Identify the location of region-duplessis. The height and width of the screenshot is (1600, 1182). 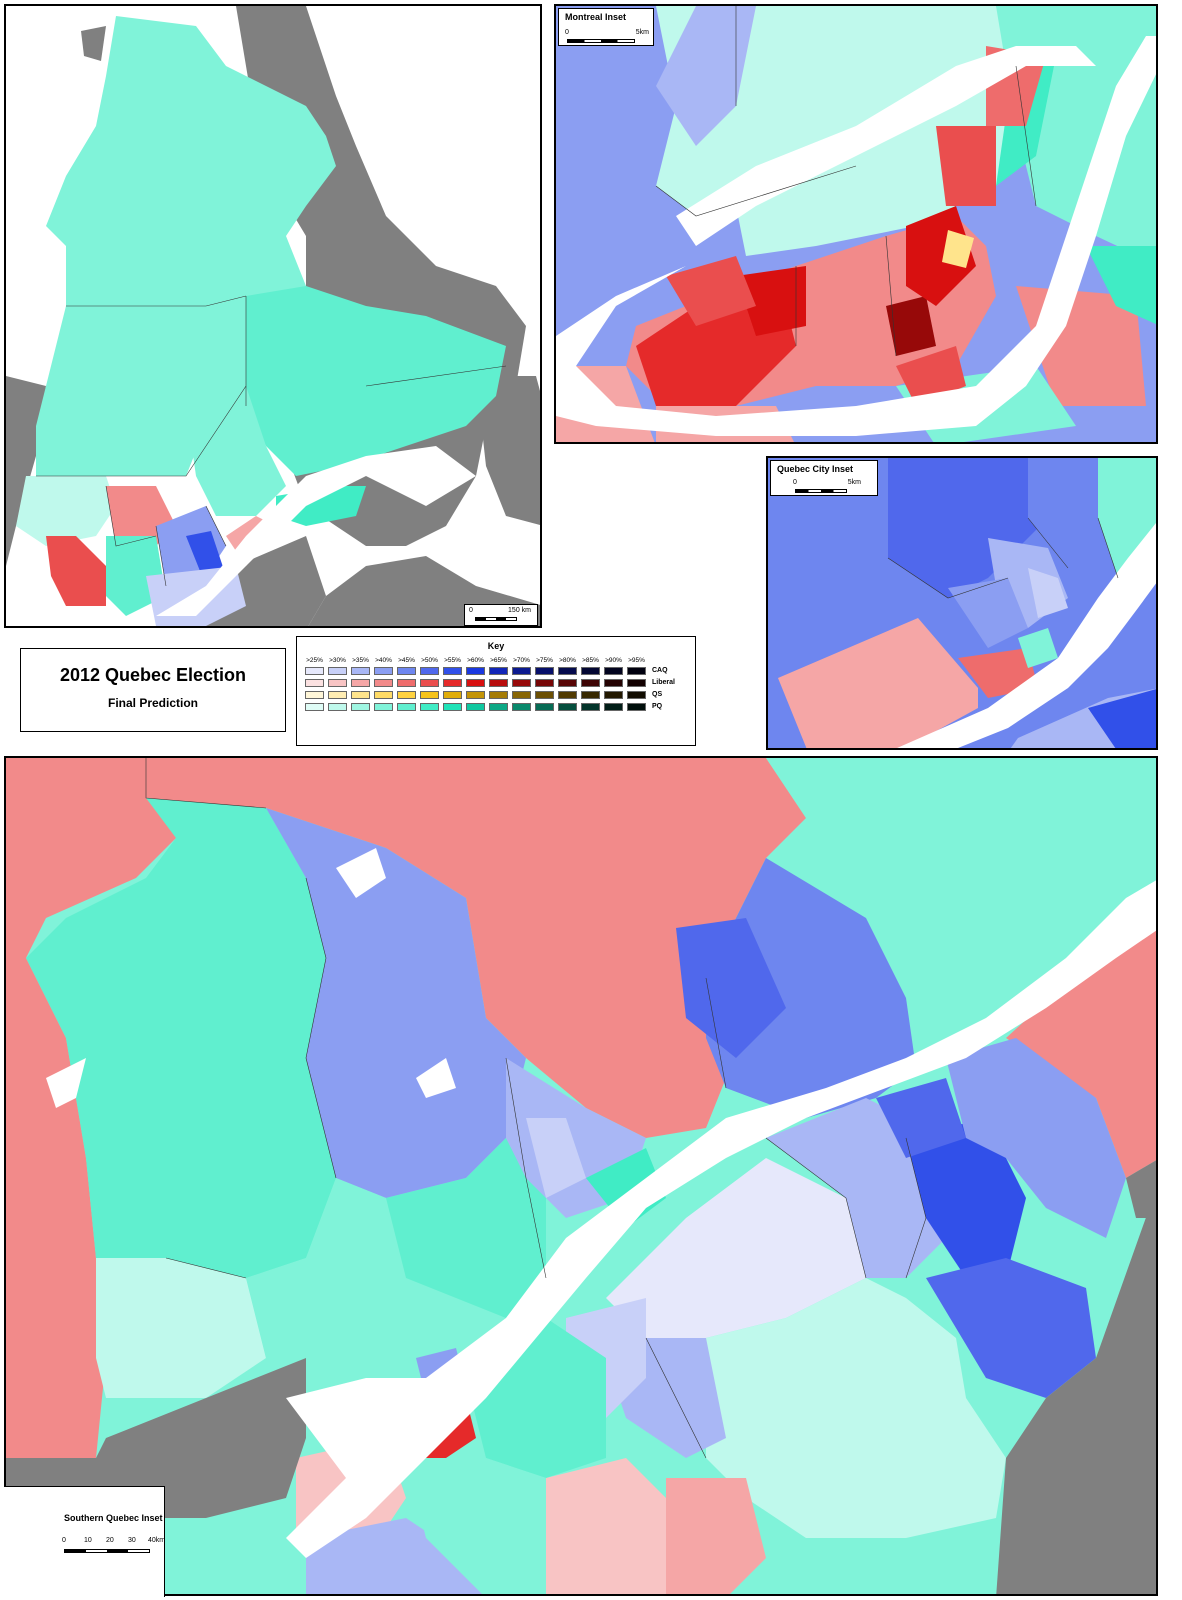
(376, 381).